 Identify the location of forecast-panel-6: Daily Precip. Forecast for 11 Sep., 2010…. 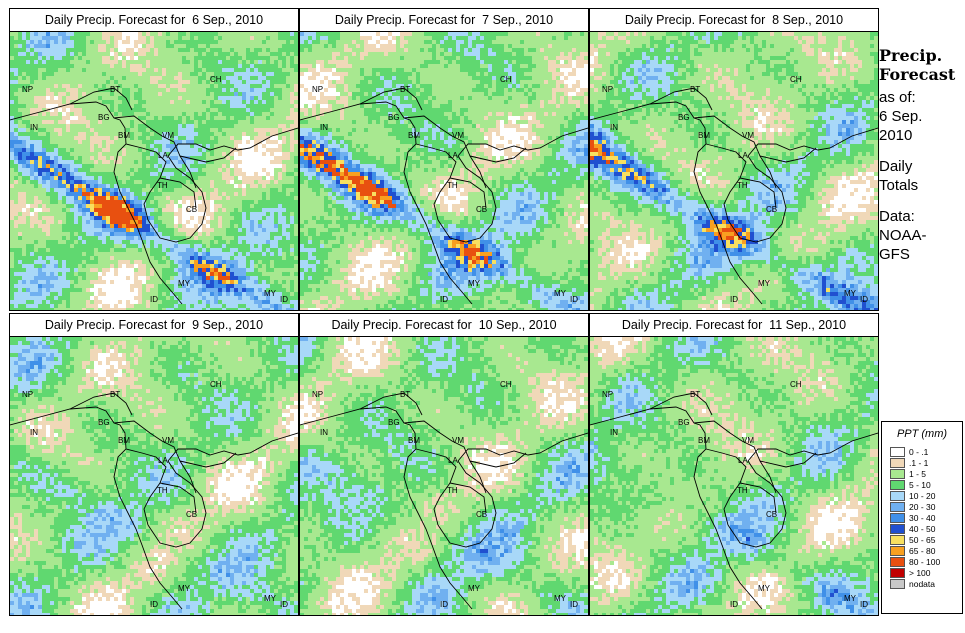
(734, 464).